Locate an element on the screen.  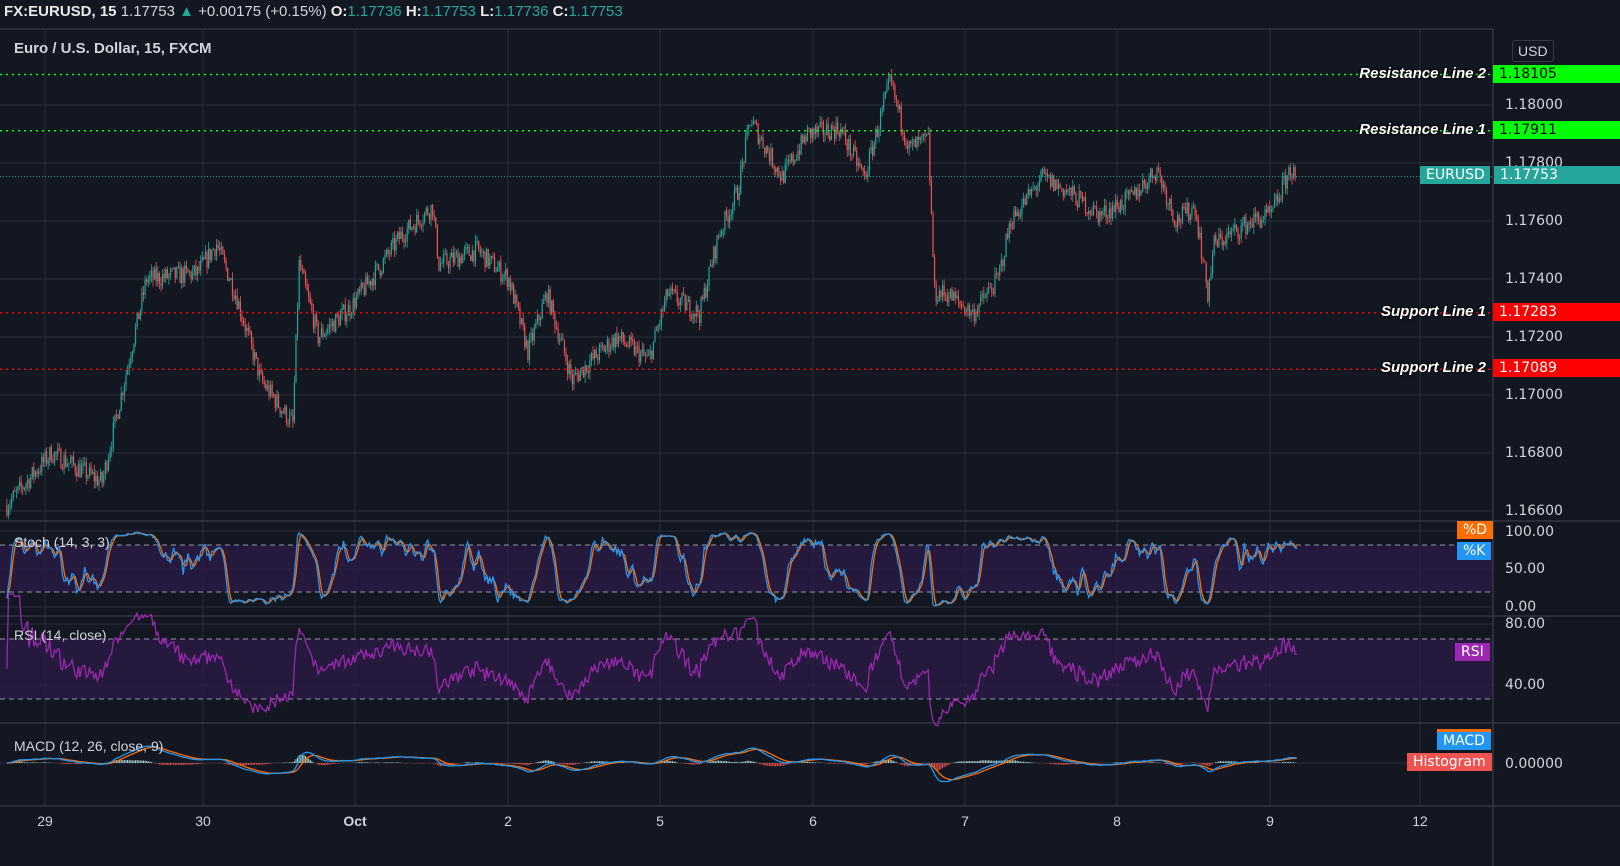
stoch-tick: 0.00 is located at coordinates (1521, 607).